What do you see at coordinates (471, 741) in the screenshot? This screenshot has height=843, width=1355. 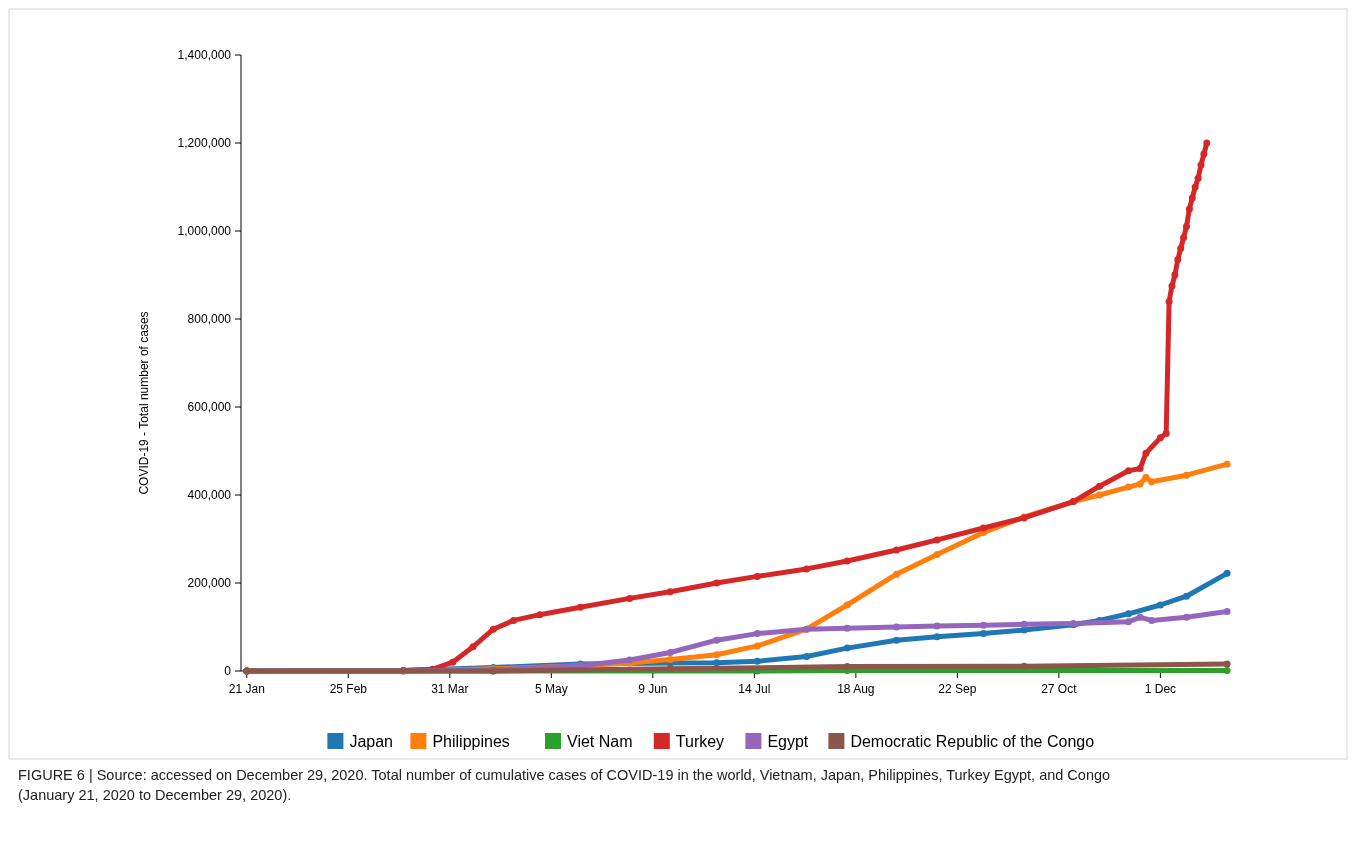 I see `legend-label: Philippines` at bounding box center [471, 741].